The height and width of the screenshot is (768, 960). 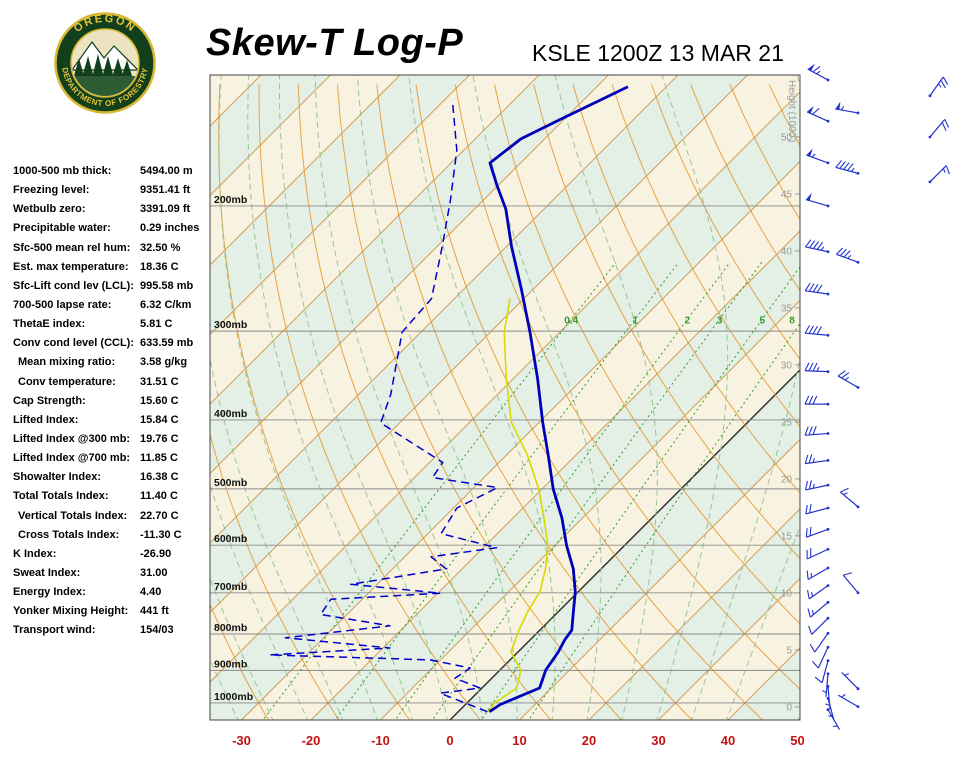 I want to click on mixing-ratio-label: 1, so click(x=635, y=321).